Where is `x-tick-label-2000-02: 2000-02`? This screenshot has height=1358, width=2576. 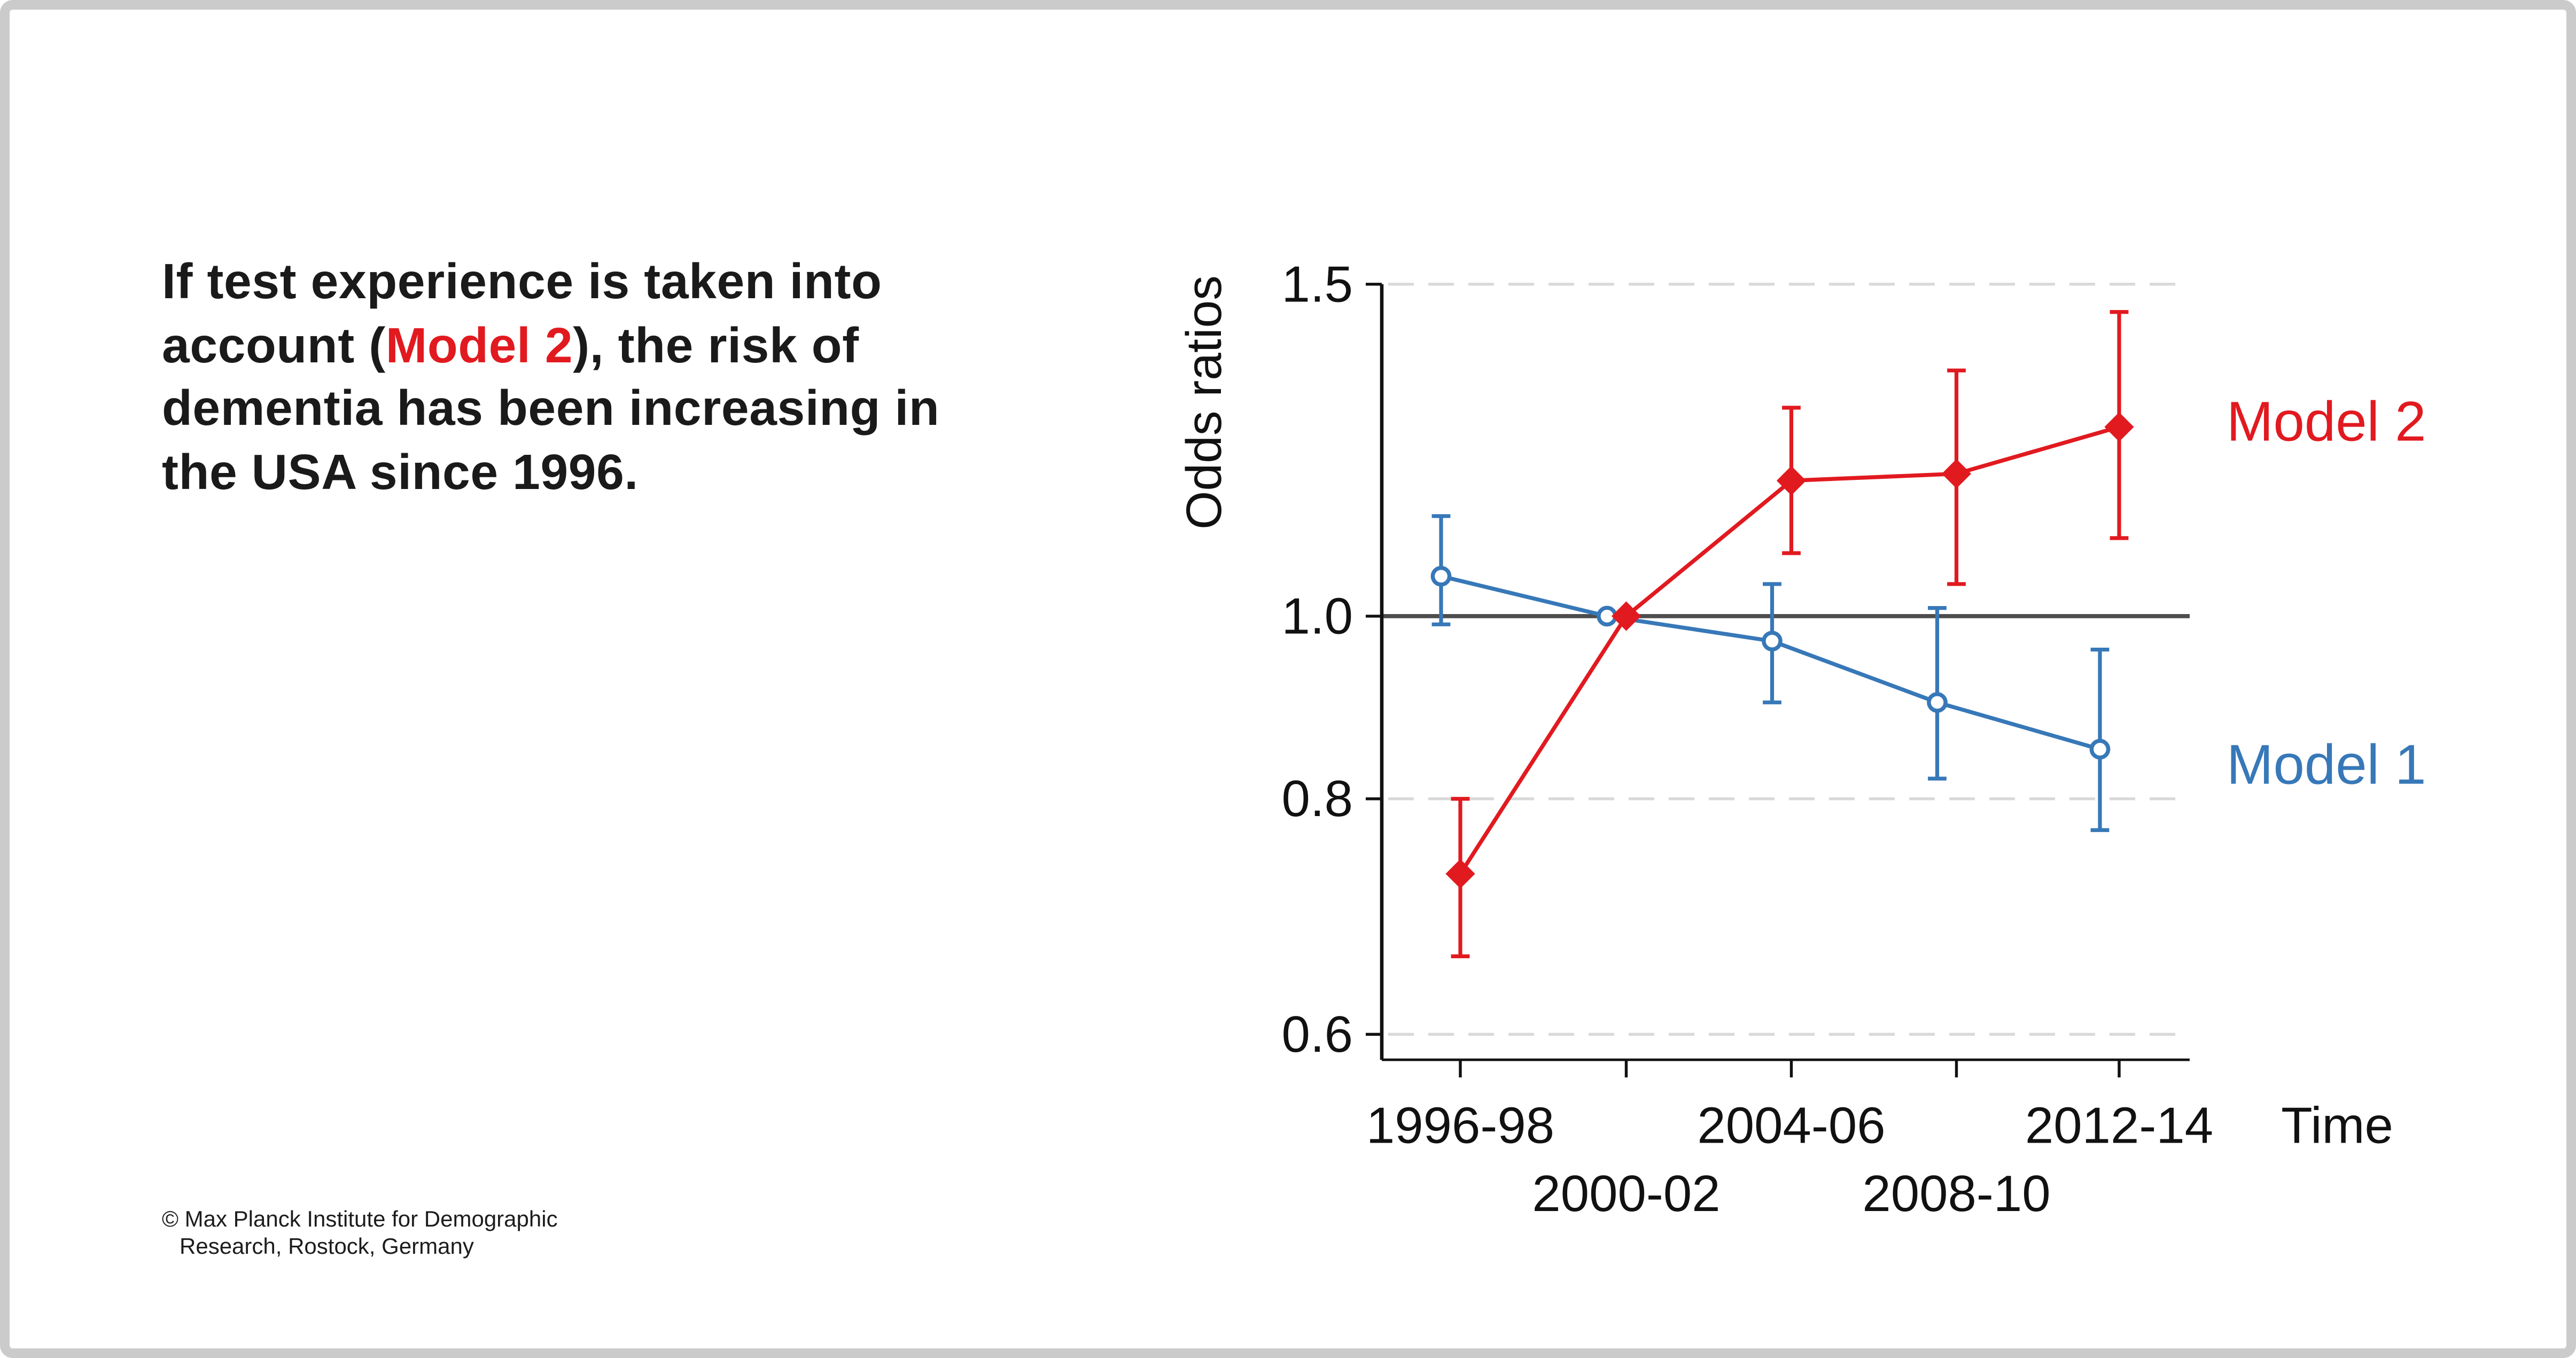
x-tick-label-2000-02: 2000-02 is located at coordinates (1626, 1193).